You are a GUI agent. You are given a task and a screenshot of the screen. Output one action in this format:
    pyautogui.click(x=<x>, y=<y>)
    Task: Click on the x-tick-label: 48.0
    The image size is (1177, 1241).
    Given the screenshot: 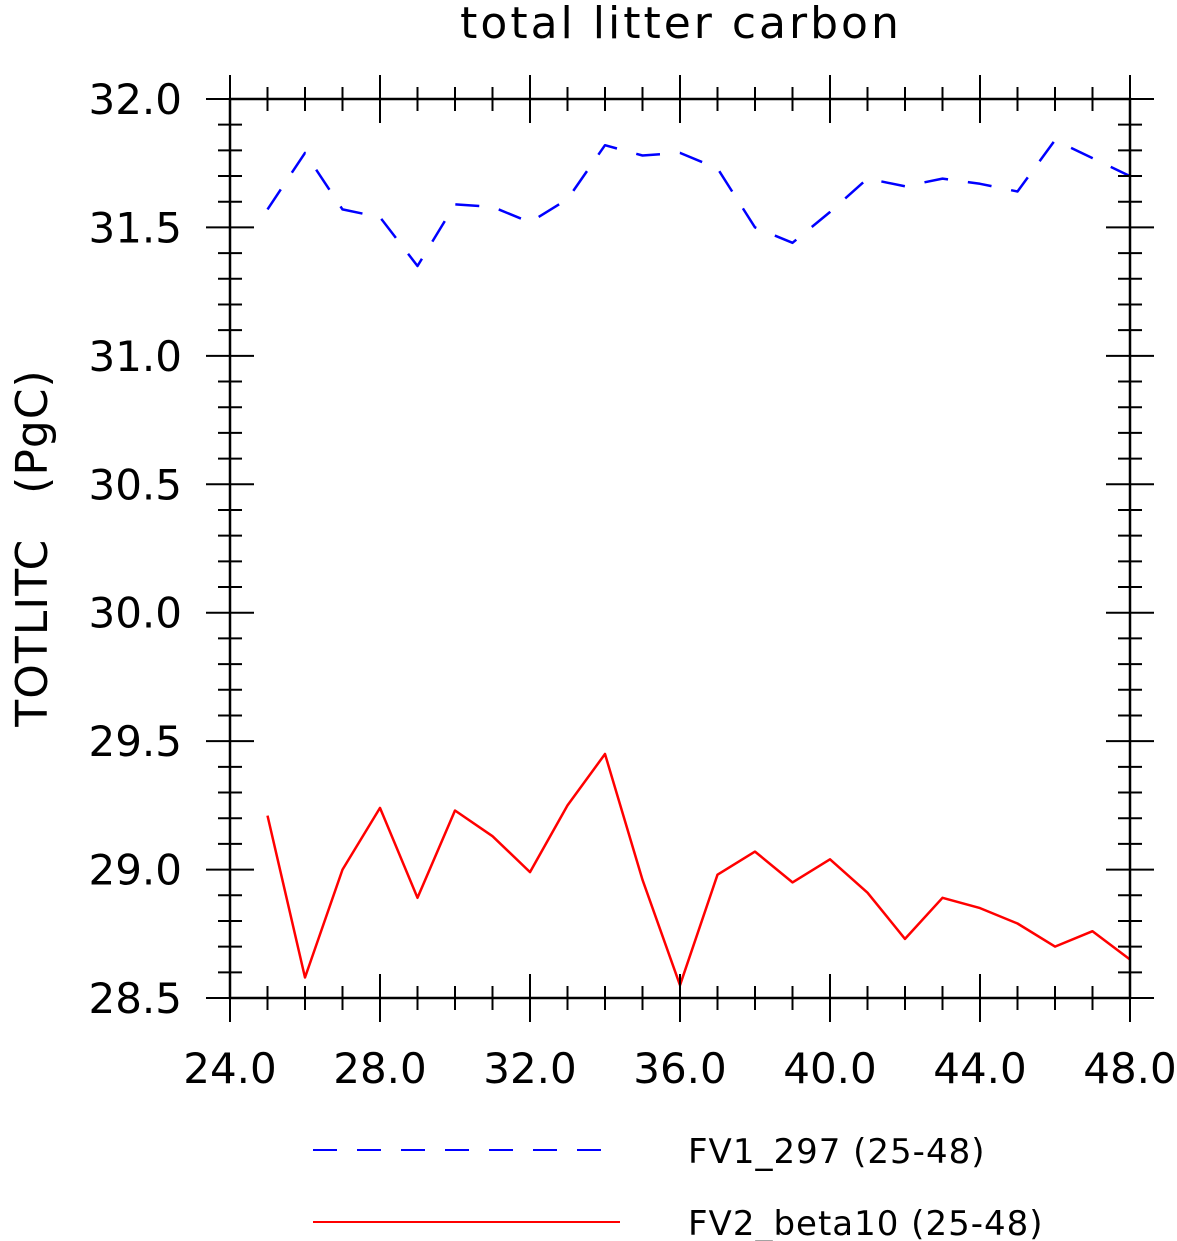 What is the action you would take?
    pyautogui.click(x=1130, y=1068)
    